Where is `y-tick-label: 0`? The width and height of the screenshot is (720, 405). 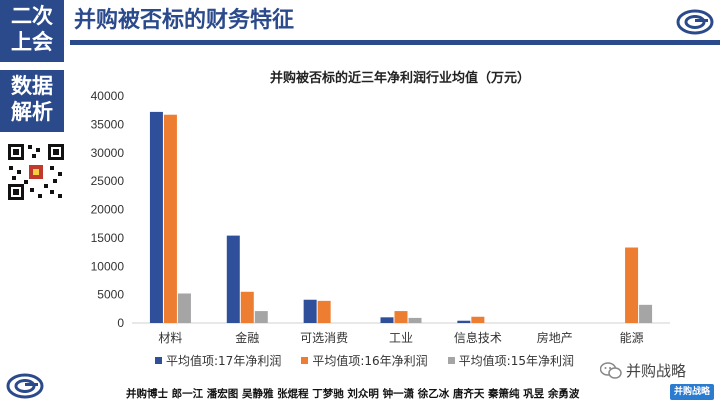 y-tick-label: 0 is located at coordinates (120, 323).